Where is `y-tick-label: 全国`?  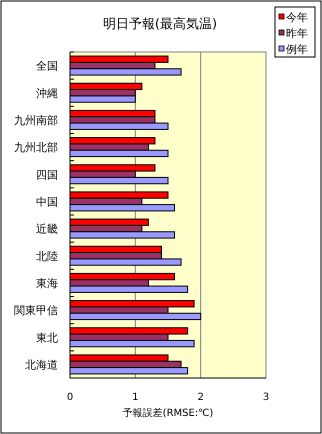
y-tick-label: 全国 is located at coordinates (47, 66).